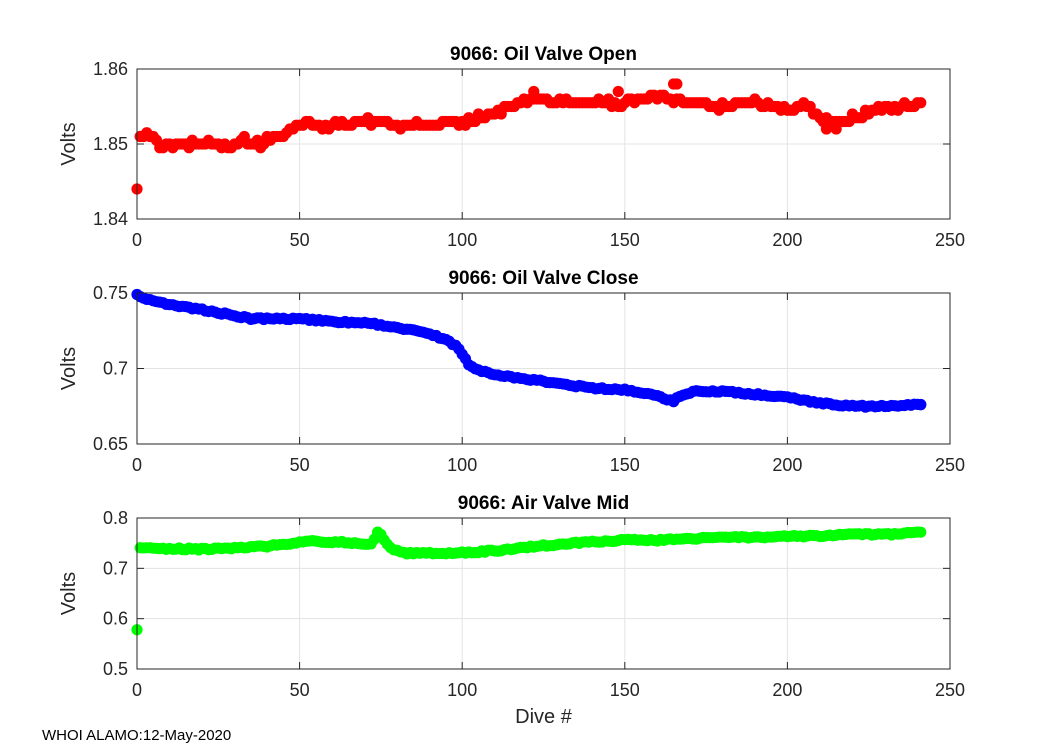 The height and width of the screenshot is (750, 1050). What do you see at coordinates (110, 293) in the screenshot?
I see `y-tick-label: 0.75` at bounding box center [110, 293].